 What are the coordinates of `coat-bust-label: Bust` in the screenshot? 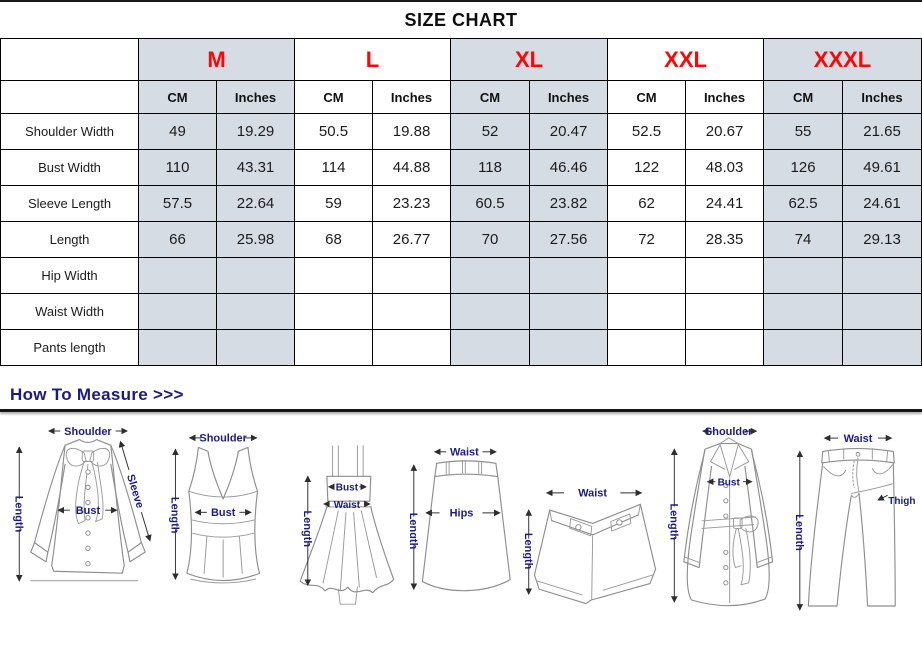 It's located at (729, 483).